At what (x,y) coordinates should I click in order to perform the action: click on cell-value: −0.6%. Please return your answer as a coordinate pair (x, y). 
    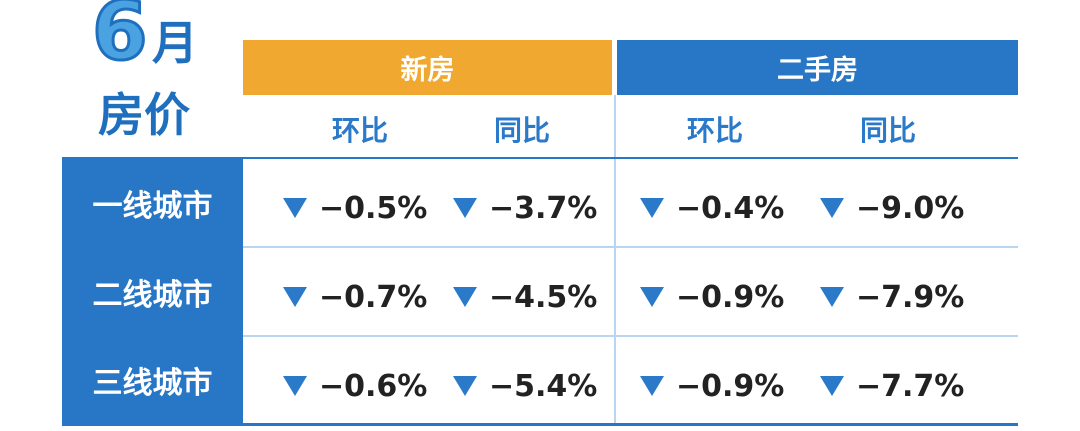
    Looking at the image, I should click on (373, 386).